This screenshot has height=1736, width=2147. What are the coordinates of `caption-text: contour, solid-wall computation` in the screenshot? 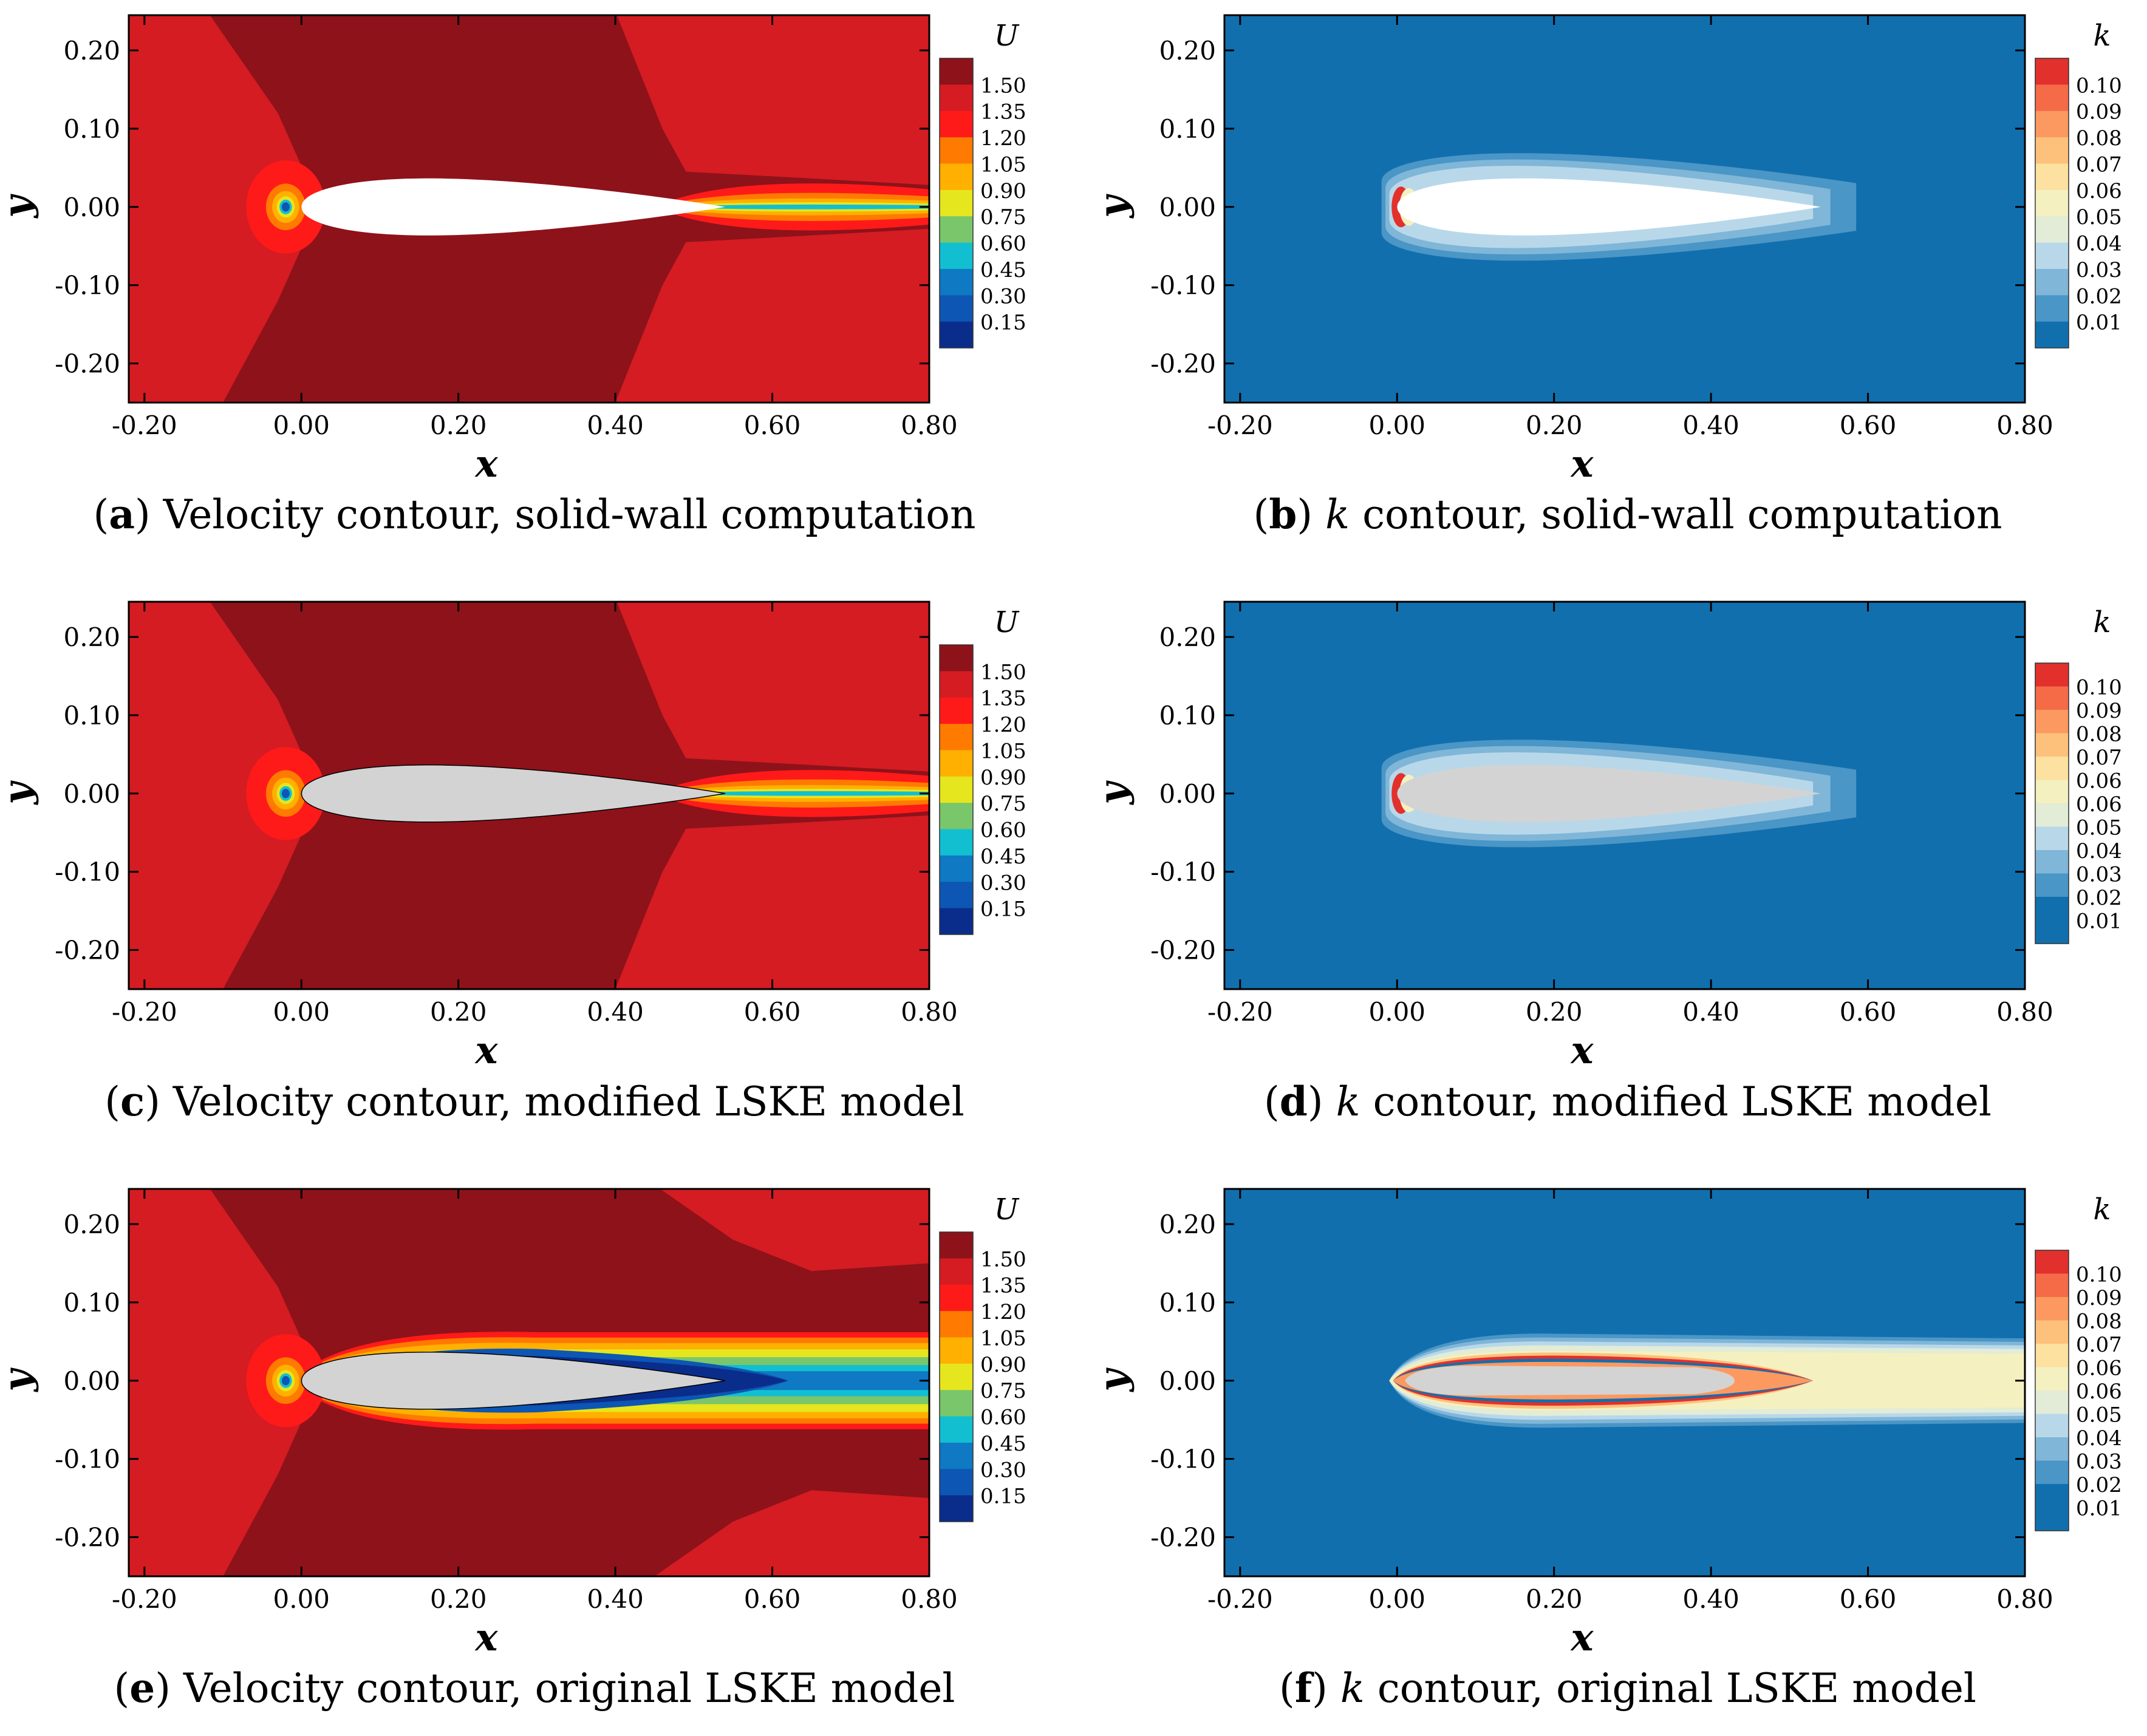 It's located at (1682, 514).